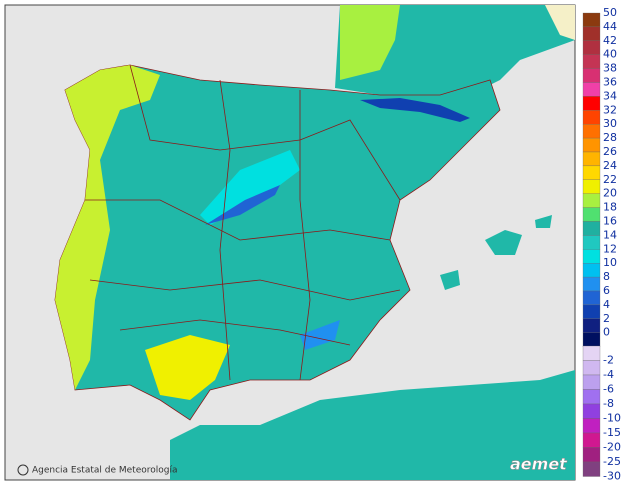 The height and width of the screenshot is (504, 630). I want to click on legend-label: -15, so click(612, 432).